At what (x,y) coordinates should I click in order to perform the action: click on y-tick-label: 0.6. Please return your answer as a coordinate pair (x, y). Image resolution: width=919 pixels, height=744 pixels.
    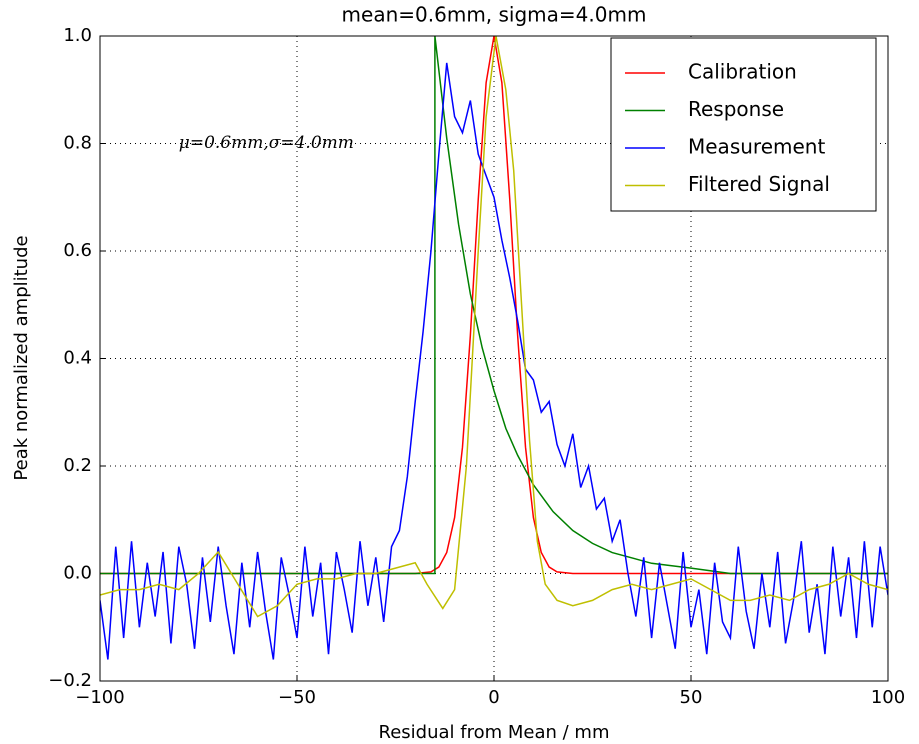
    Looking at the image, I should click on (77, 250).